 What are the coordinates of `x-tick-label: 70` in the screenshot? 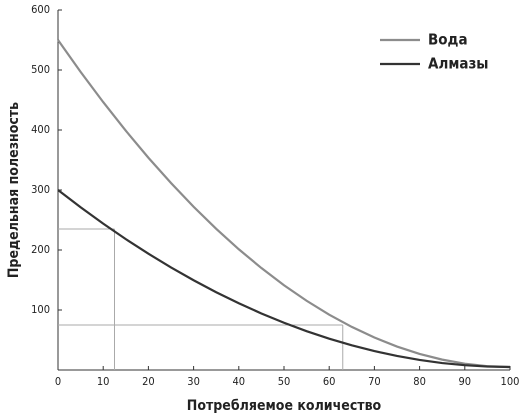 It's located at (374, 381).